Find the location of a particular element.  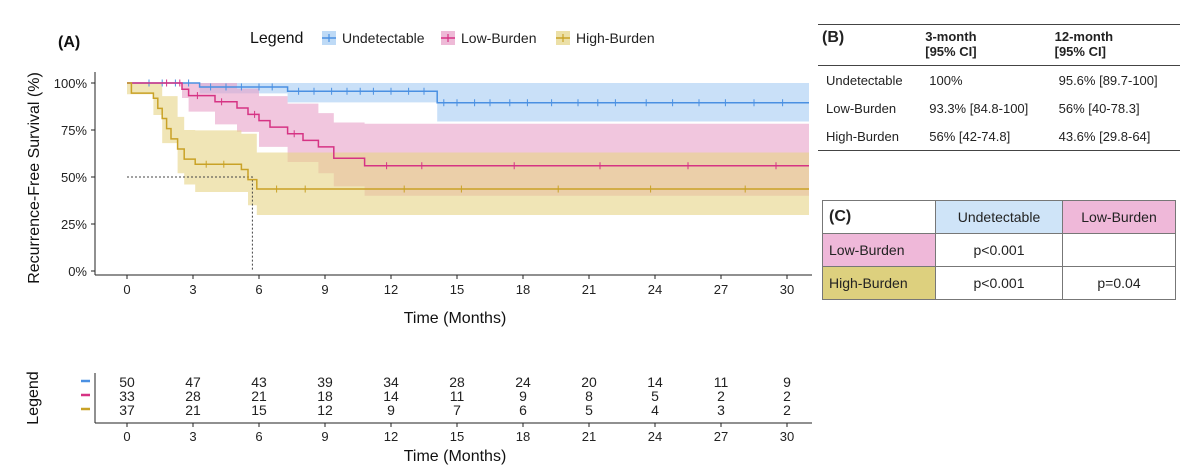

x-tick-label: 3 is located at coordinates (192, 289).